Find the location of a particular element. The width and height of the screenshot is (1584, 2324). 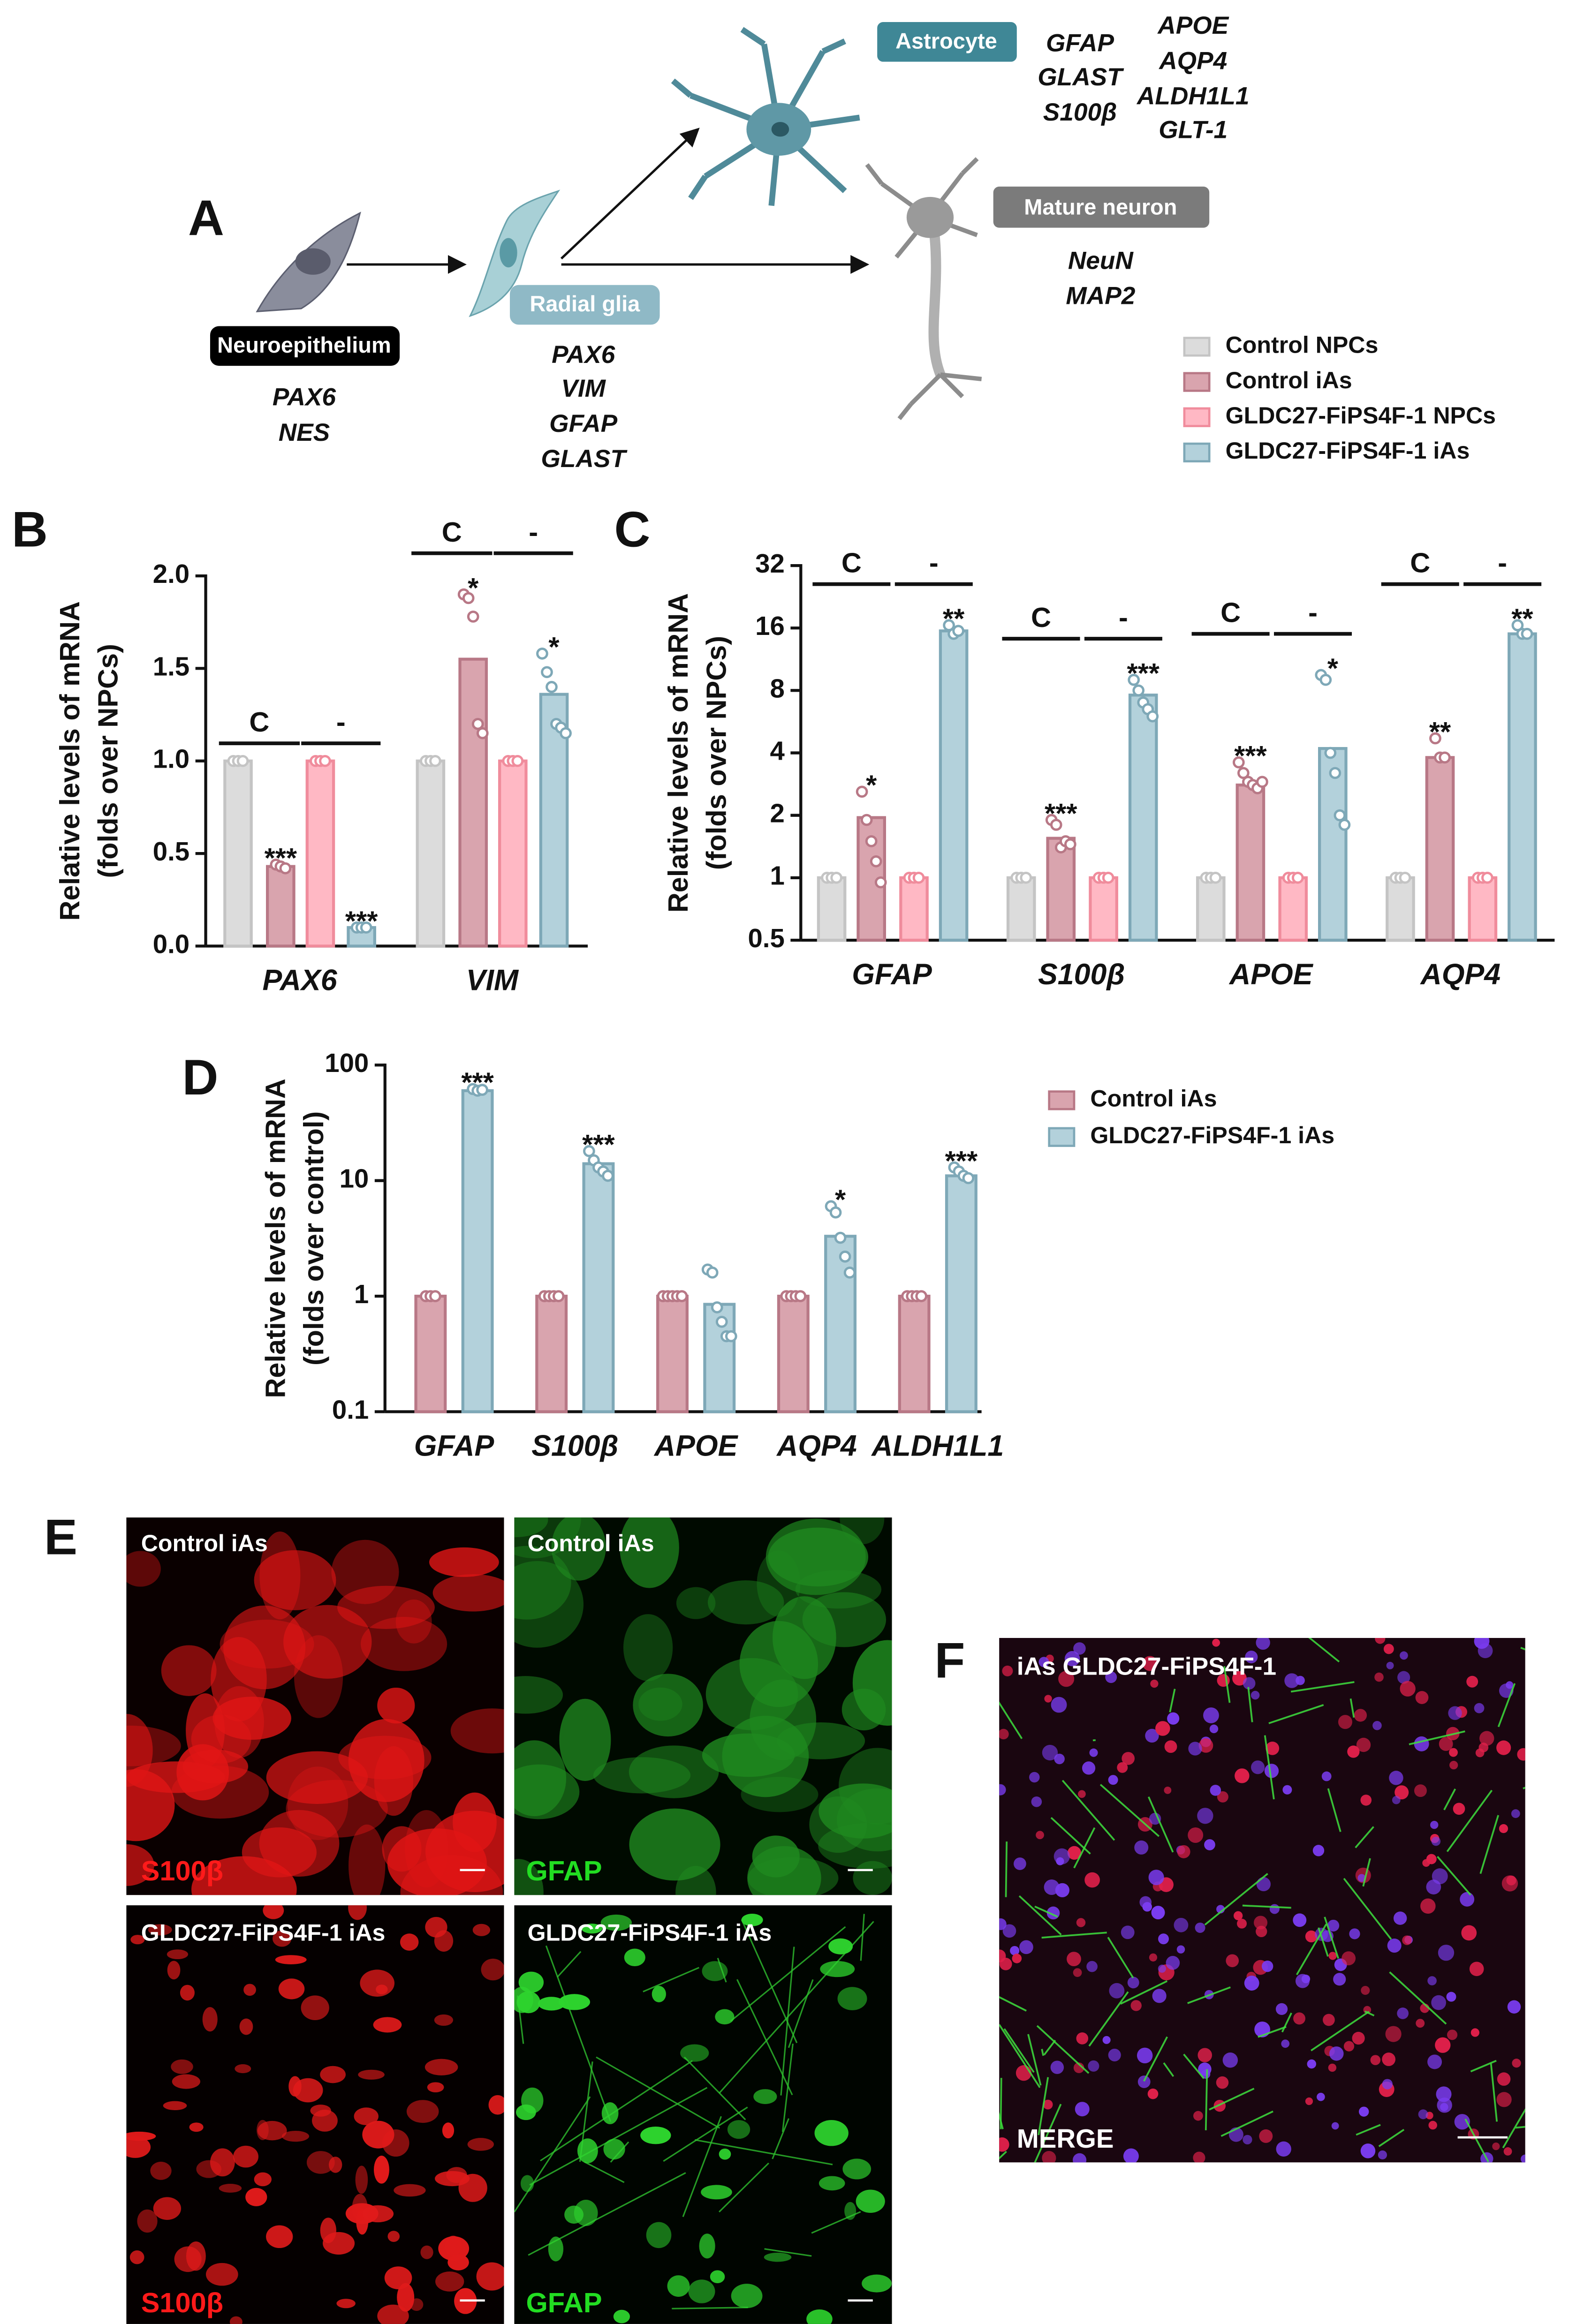

stain-label: GFAP is located at coordinates (564, 1870).